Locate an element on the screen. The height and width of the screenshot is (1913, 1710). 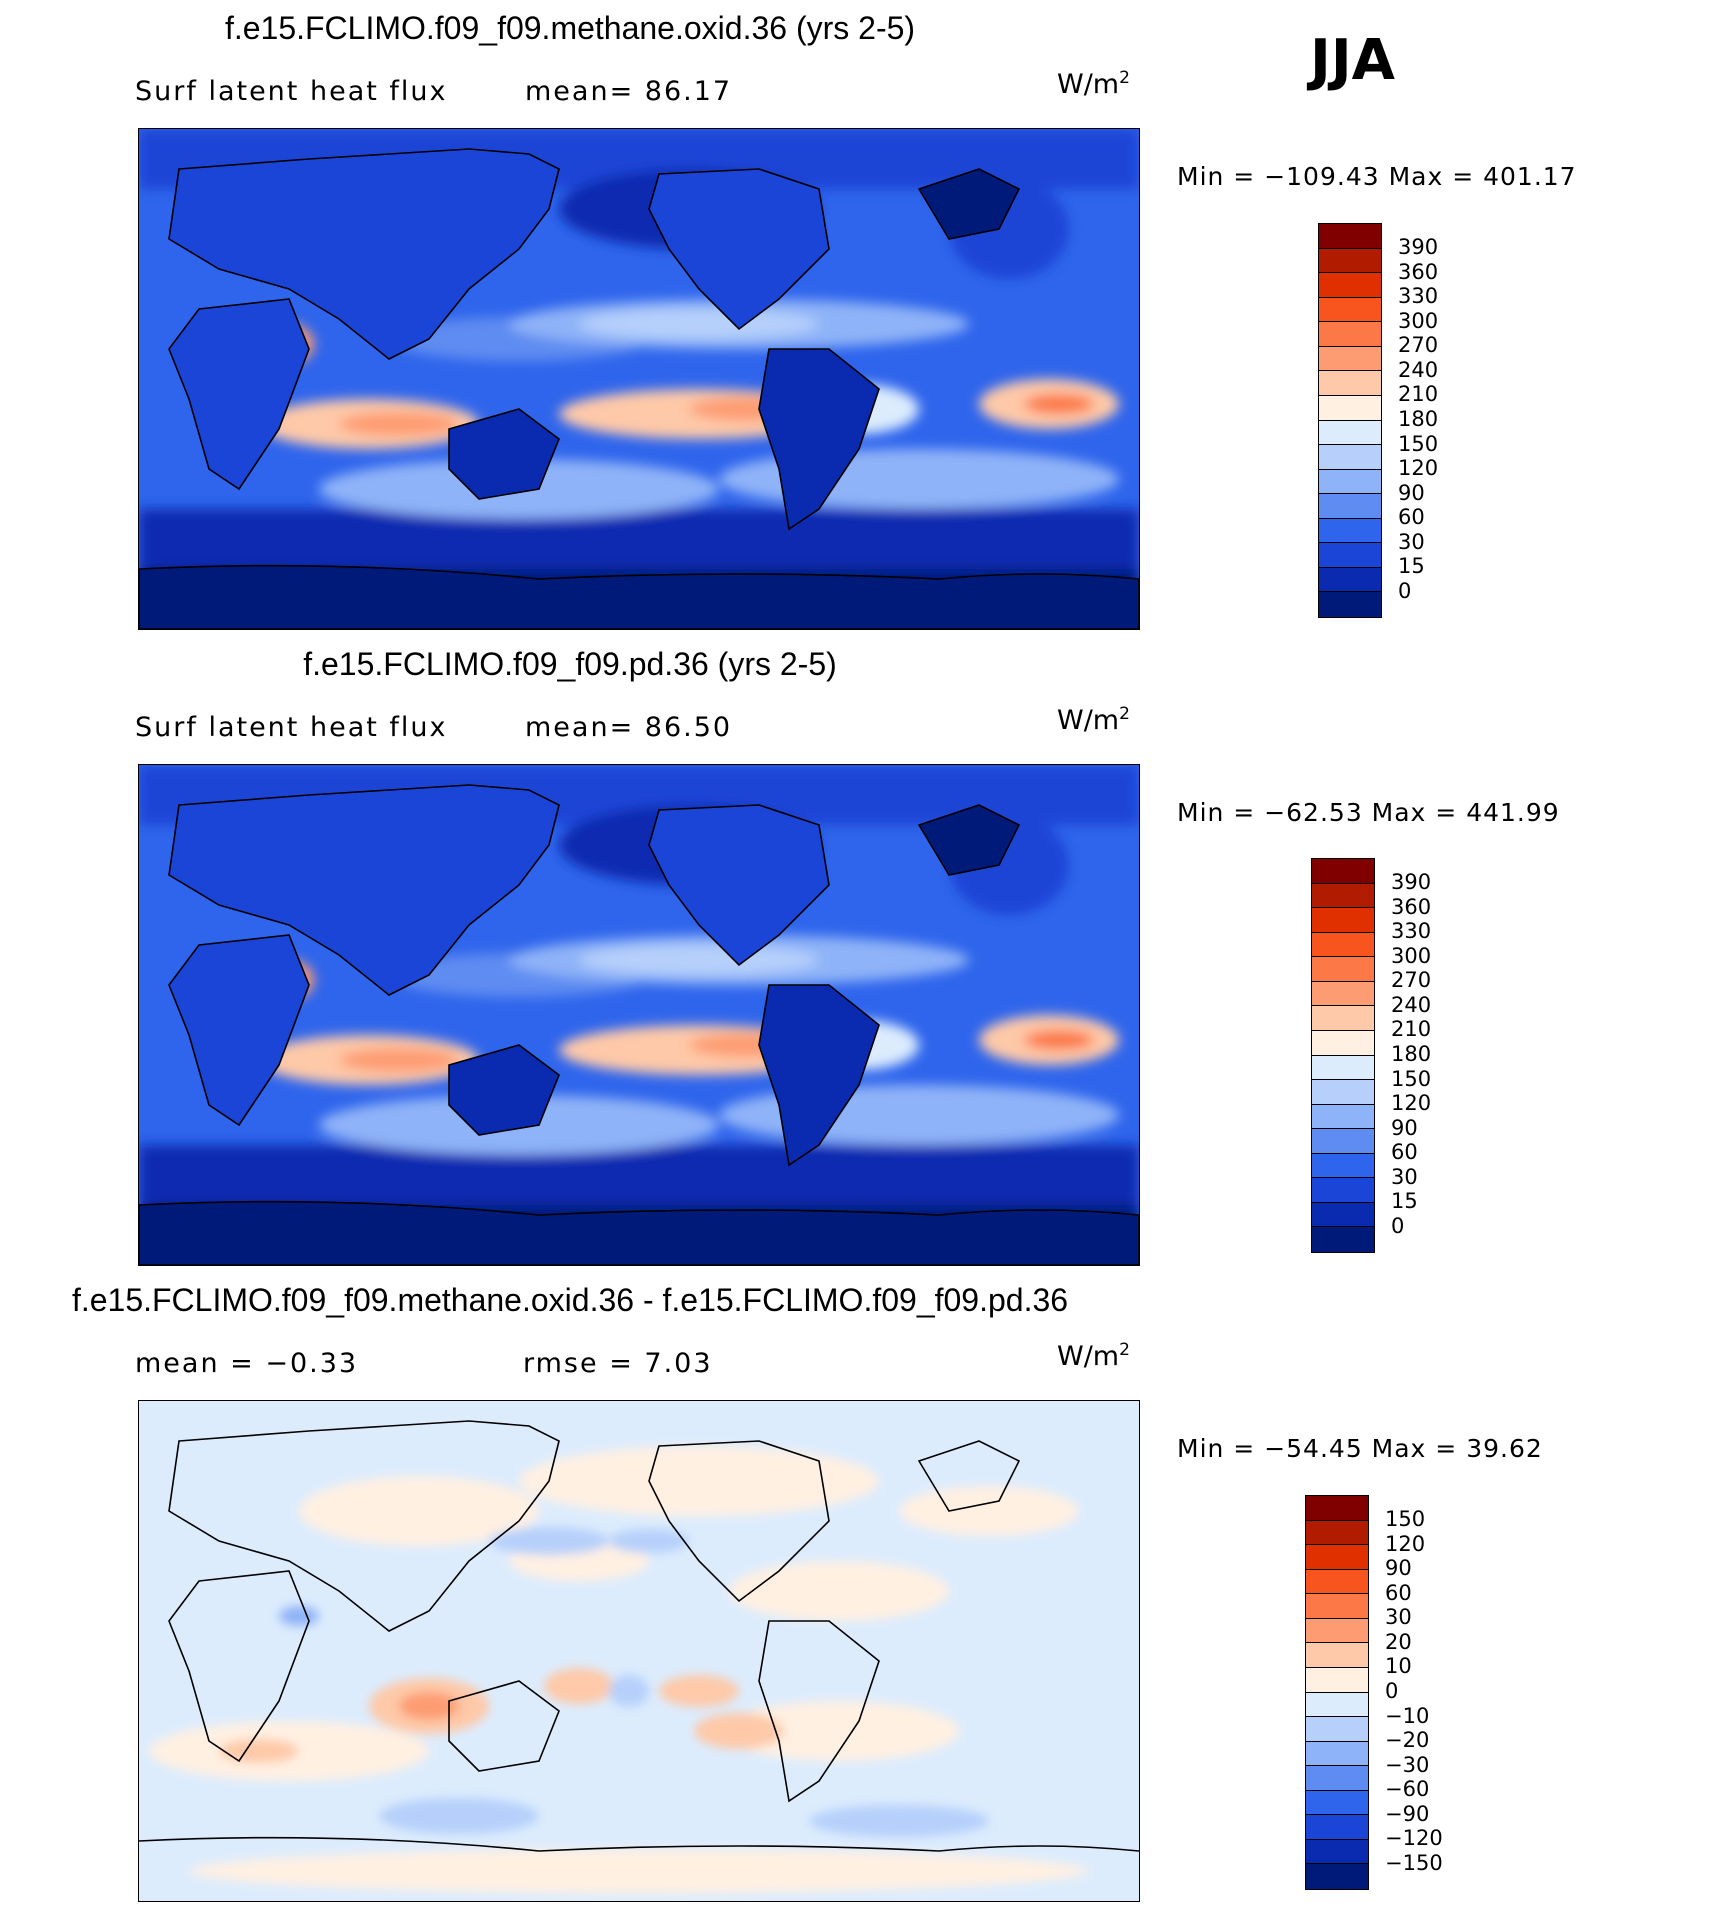
panel-3-colorbar-labels: 150 120 90 60 30 20 10 0 −10 −20 −30 −60 −90 −120 −150 is located at coordinates (1414, 1691).